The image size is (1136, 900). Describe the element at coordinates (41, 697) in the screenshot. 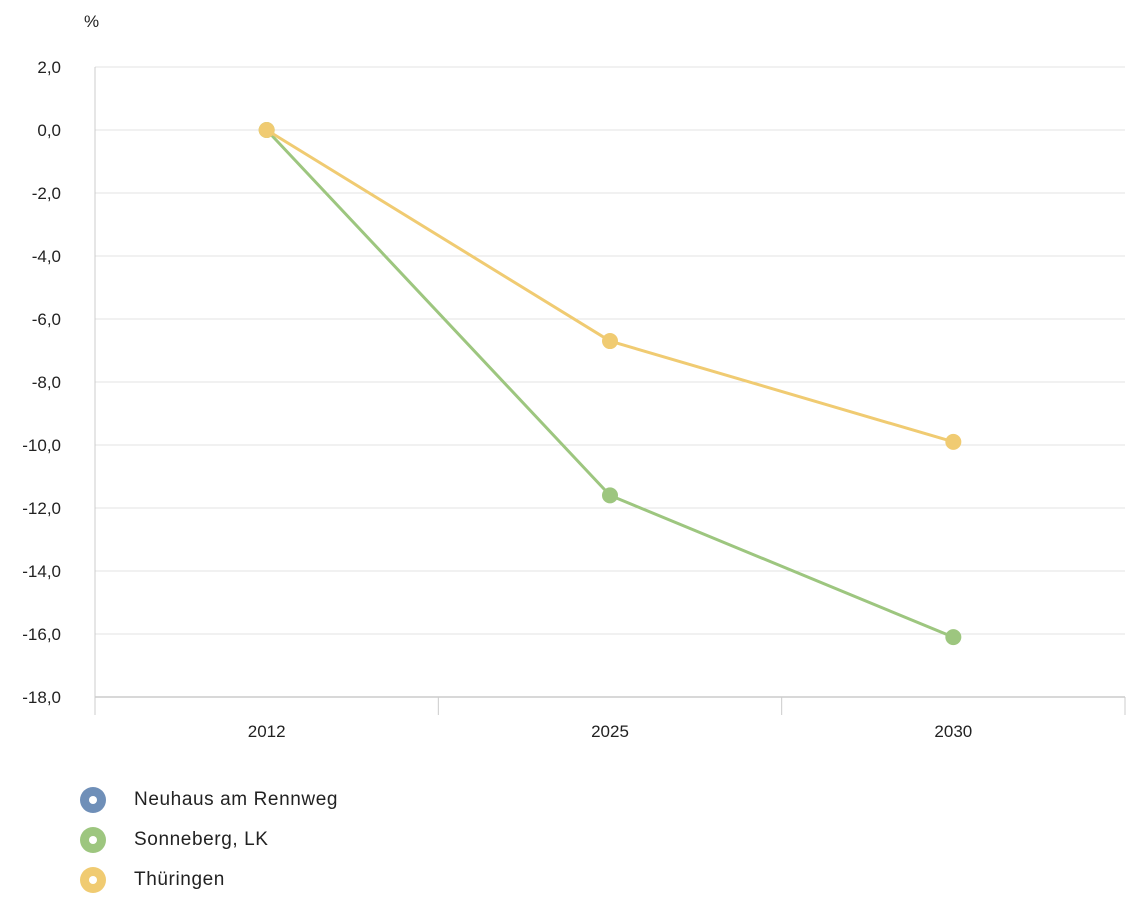

I see `y-tick-label: -18,0` at that location.